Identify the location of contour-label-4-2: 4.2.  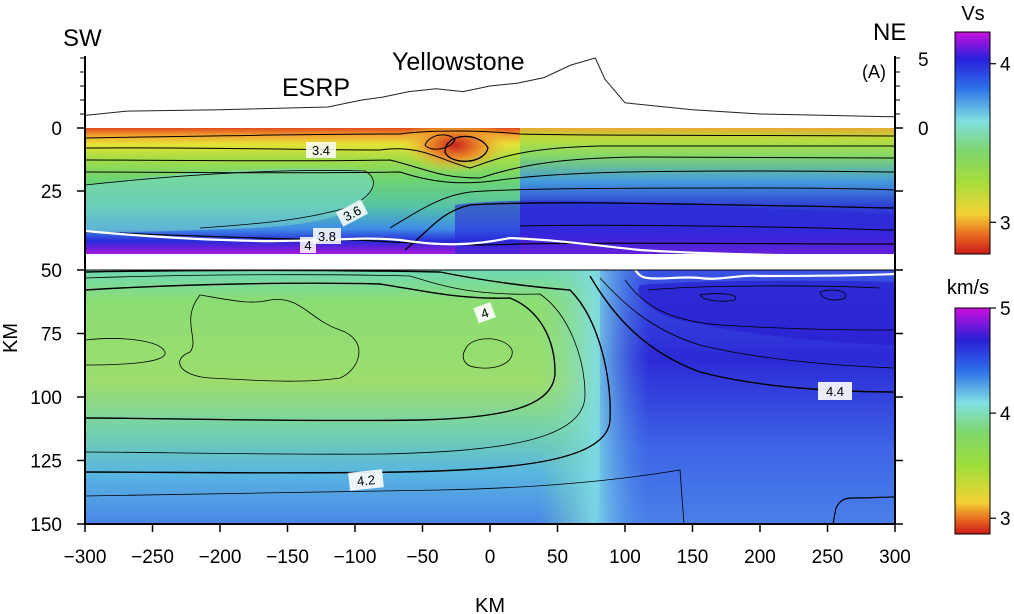
(366, 480).